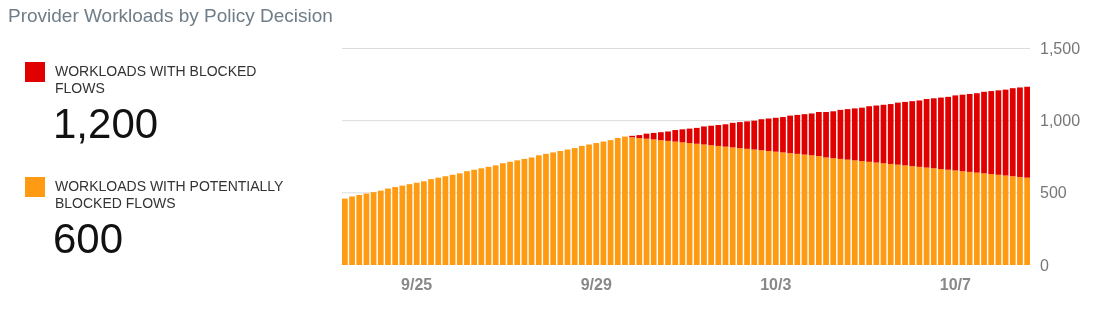 Image resolution: width=1093 pixels, height=312 pixels. I want to click on legend-label: WORKLOADS WITH POTENTIALLY BLOCKED FLOWS, so click(170, 194).